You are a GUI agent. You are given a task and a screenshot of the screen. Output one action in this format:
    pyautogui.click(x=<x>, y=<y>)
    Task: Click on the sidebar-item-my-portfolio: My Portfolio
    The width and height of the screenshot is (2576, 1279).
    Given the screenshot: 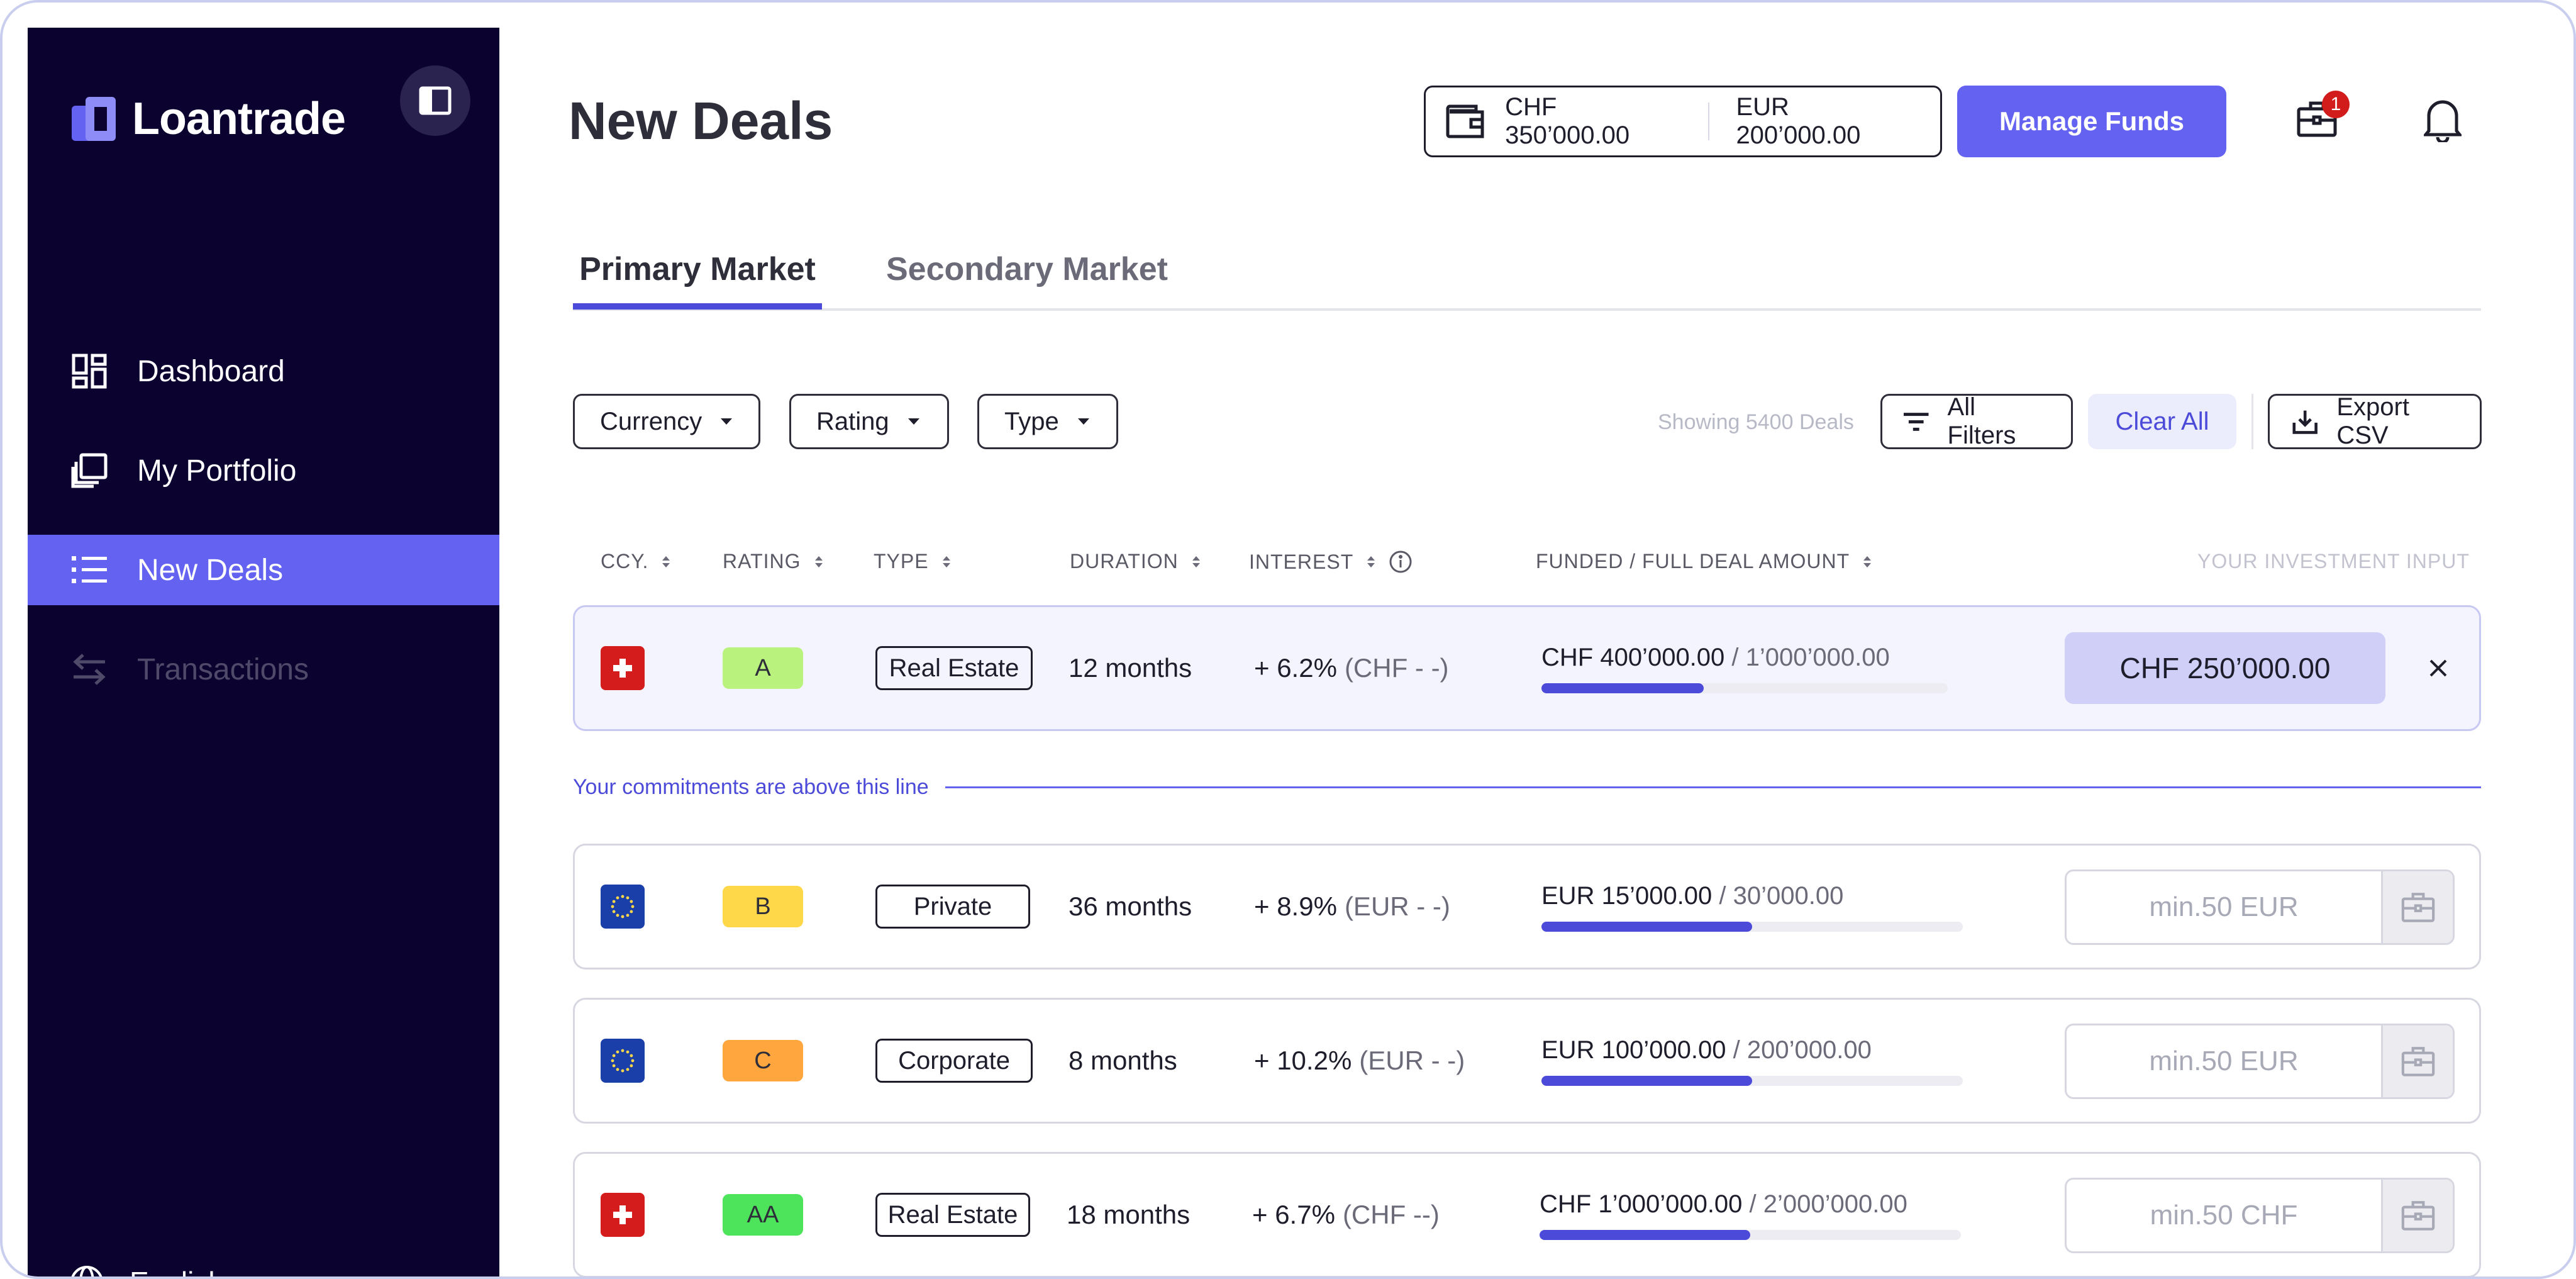 What is the action you would take?
    pyautogui.click(x=263, y=470)
    